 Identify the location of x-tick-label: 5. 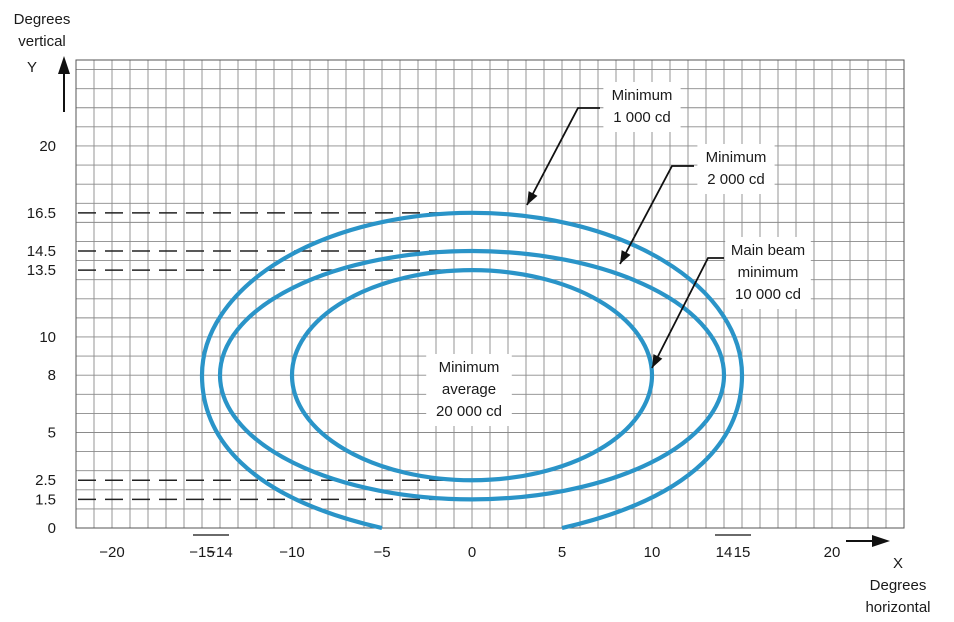
(562, 552).